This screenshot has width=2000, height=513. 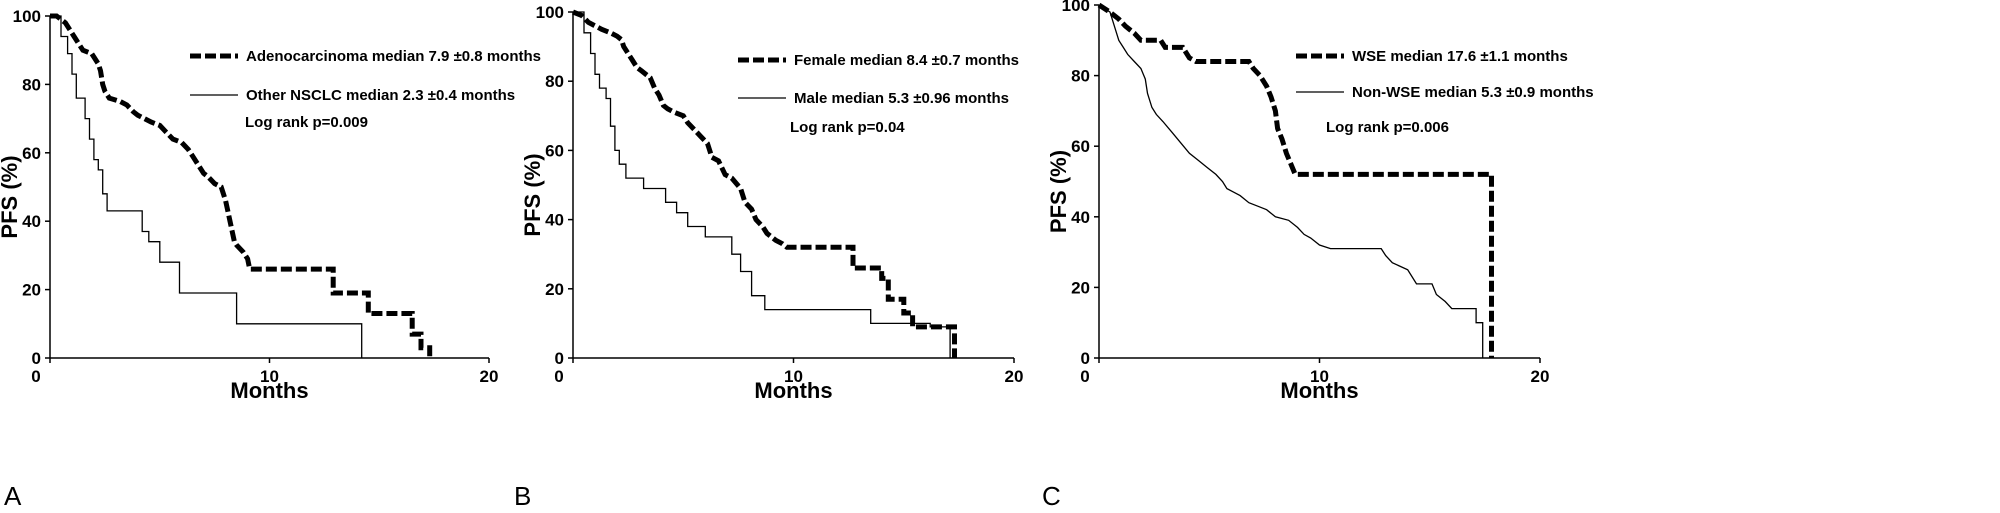 I want to click on legend-label: Adenocarcinoma median 7.9 ±0.8 months, so click(x=393, y=56).